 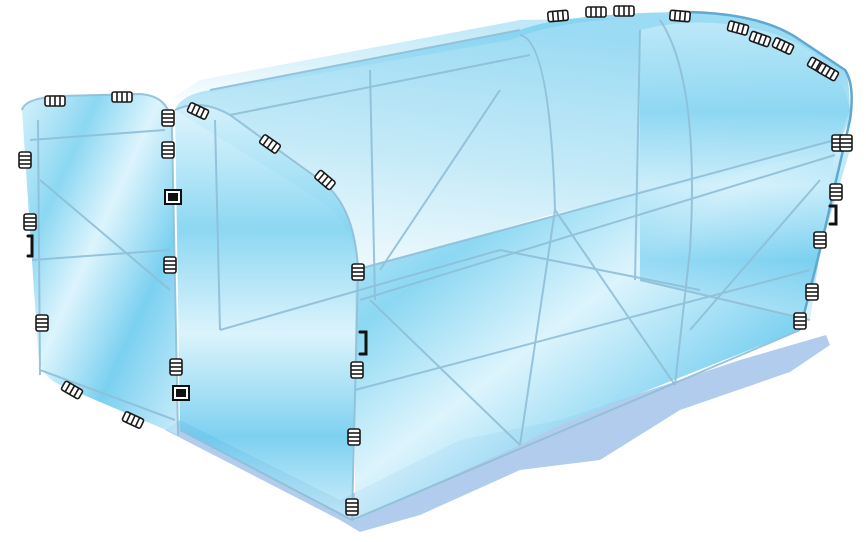 I want to click on right-end-wall, so click(x=745, y=171).